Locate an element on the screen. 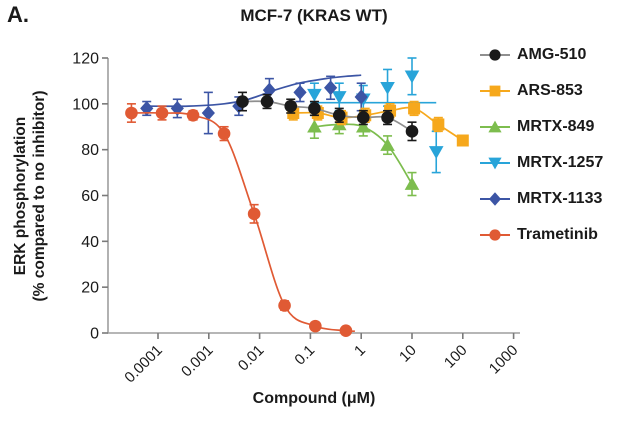 The width and height of the screenshot is (633, 425). y-axis-title-line1: ERK phosphorylation is located at coordinates (20, 196).